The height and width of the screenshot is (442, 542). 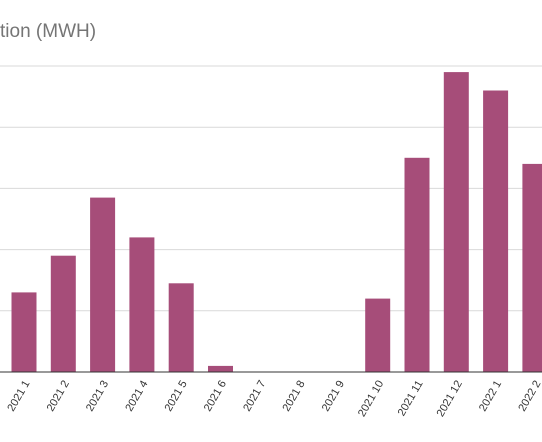 I want to click on x-tick-label: 2021 1, so click(x=18, y=396).